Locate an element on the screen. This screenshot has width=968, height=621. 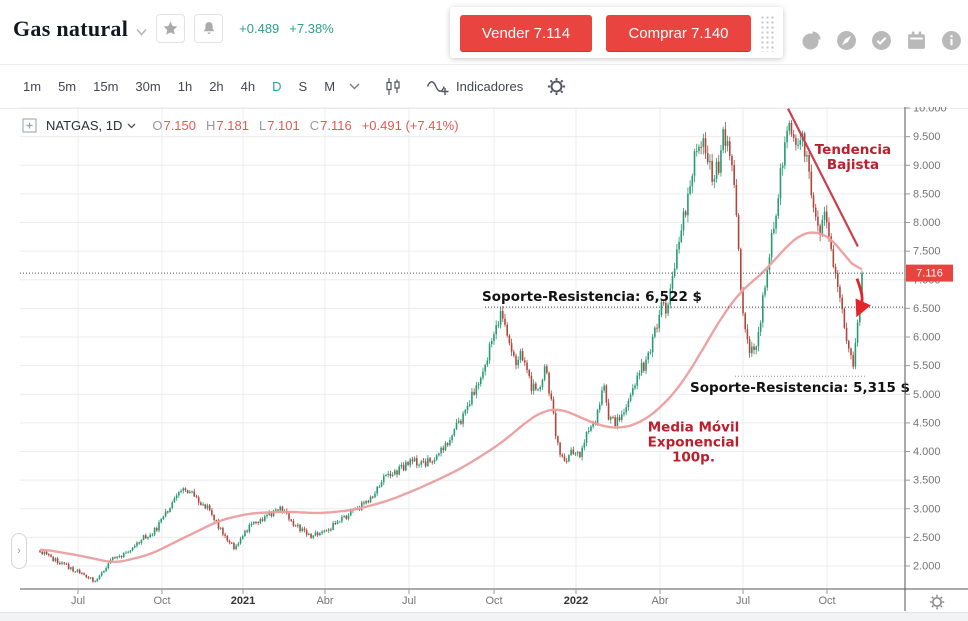
svg-text: 3.000 is located at coordinates (927, 509).